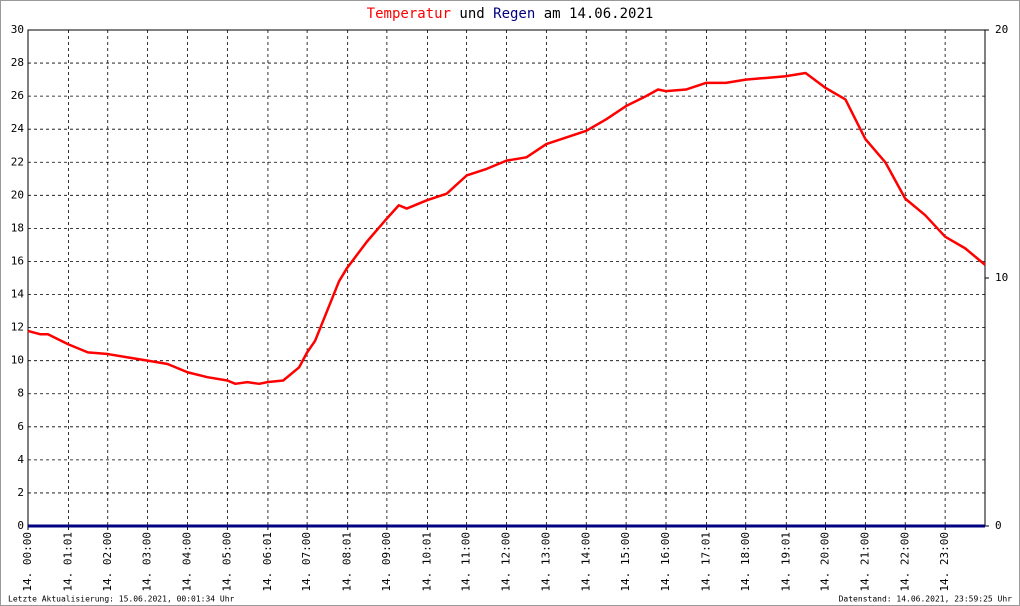 This screenshot has width=1020, height=606. I want to click on x-tick-label: 14. 23:00, so click(944, 562).